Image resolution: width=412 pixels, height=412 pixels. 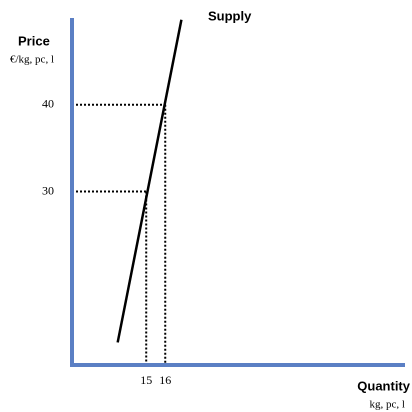 I want to click on y-axis-unit: €/kg, pc, l, so click(x=32, y=60).